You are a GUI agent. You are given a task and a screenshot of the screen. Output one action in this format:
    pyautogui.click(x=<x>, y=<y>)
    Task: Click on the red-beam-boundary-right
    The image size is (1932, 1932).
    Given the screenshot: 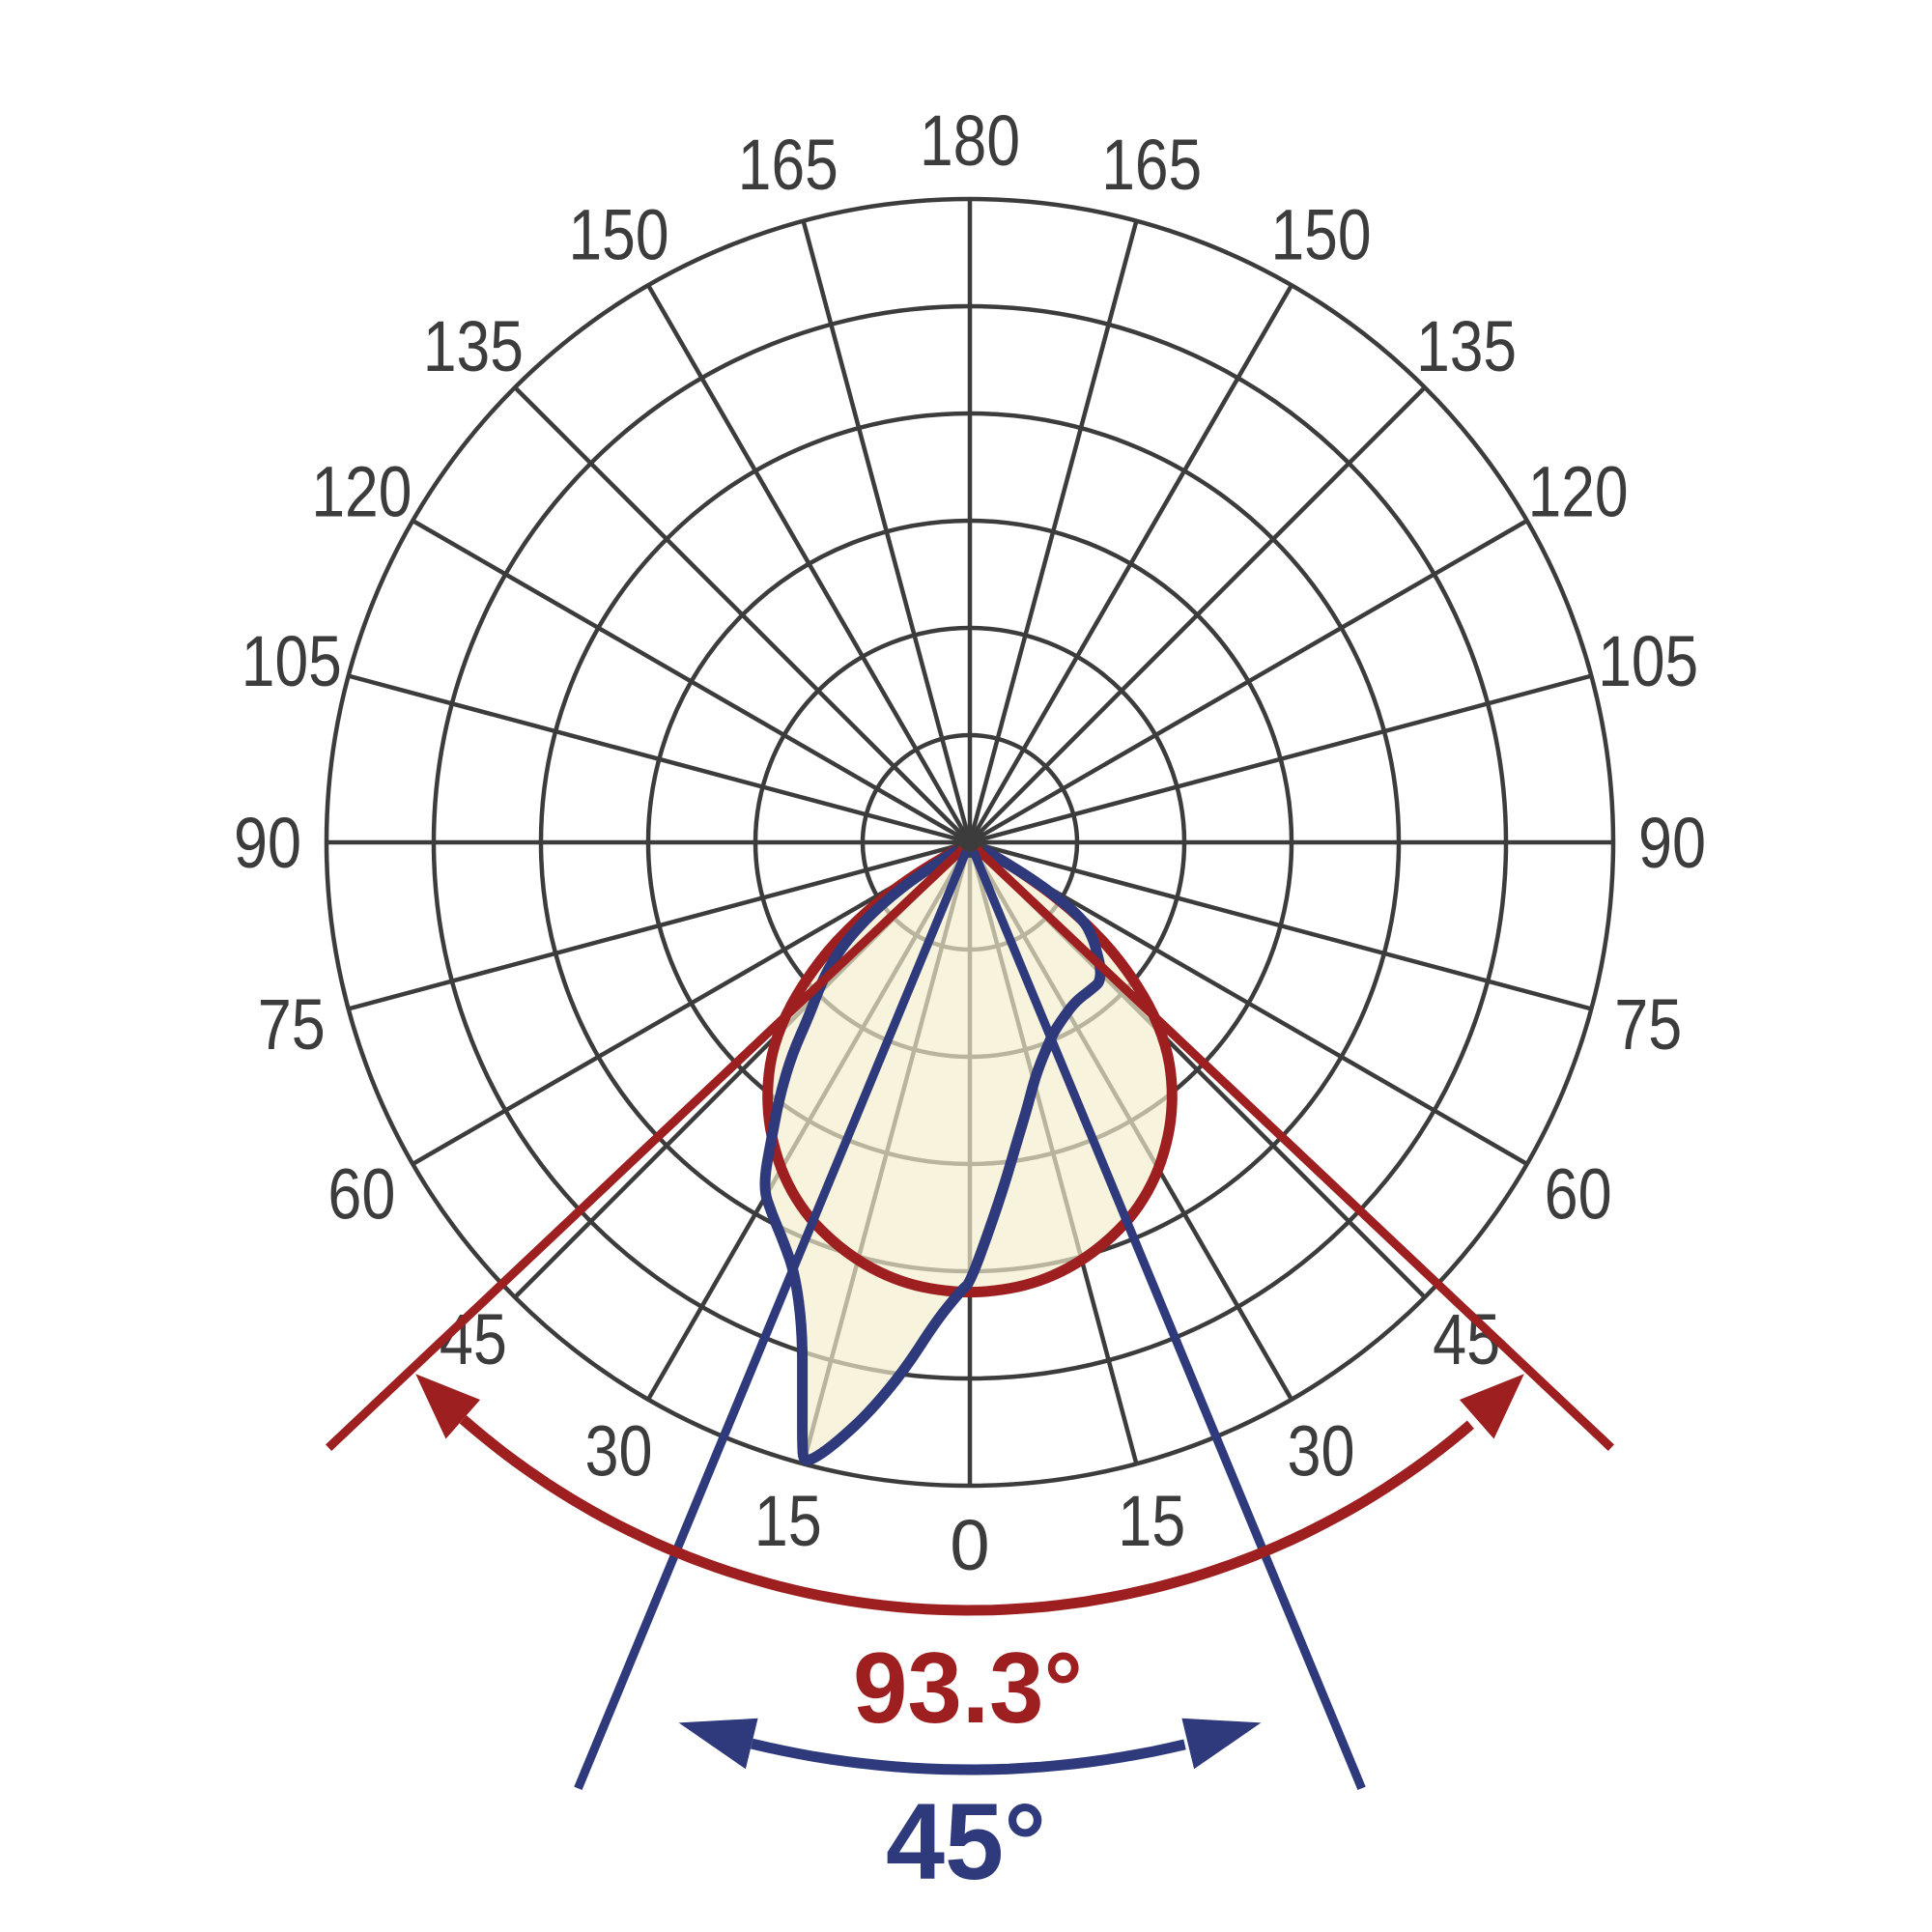 What is the action you would take?
    pyautogui.click(x=1294, y=1148)
    